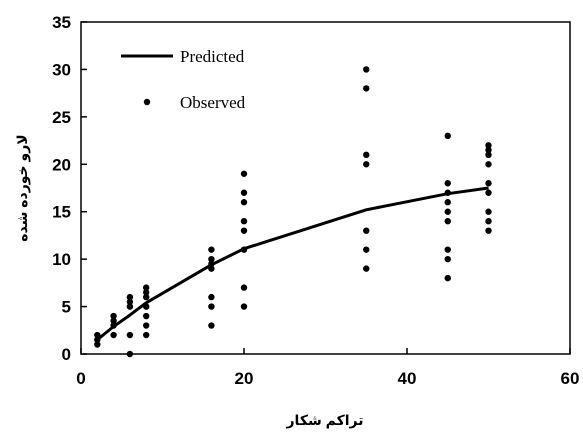 The width and height of the screenshot is (583, 433). Describe the element at coordinates (61, 259) in the screenshot. I see `y-tick-label: 10` at that location.